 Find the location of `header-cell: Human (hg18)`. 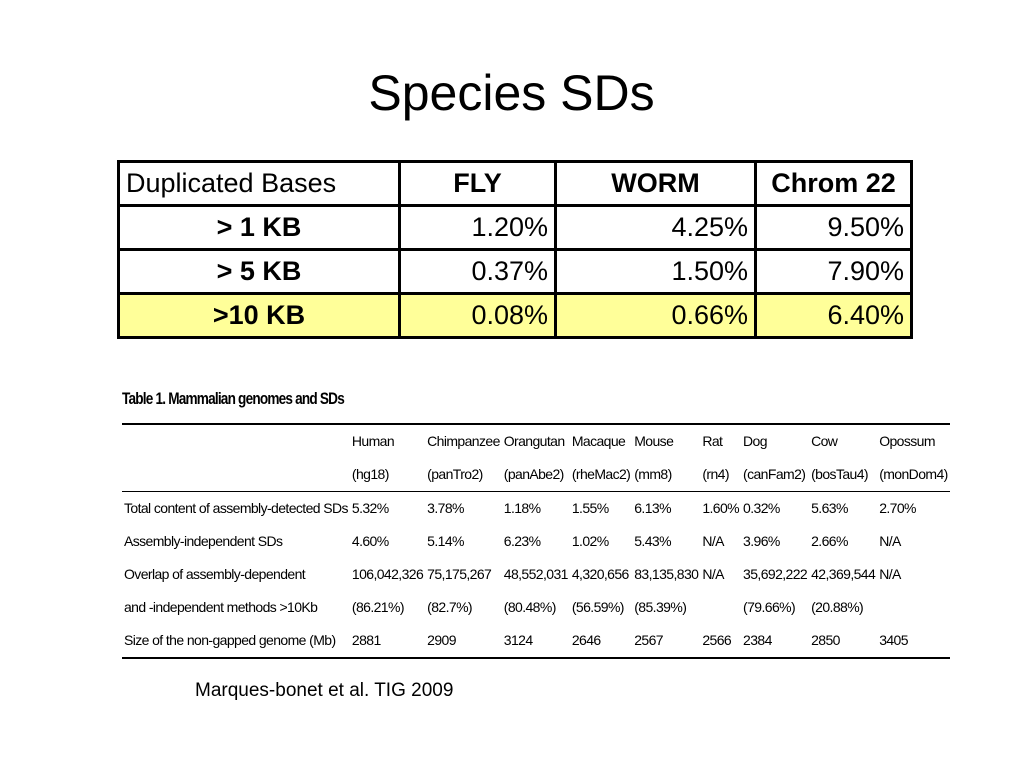

header-cell: Human (hg18) is located at coordinates (387, 458).